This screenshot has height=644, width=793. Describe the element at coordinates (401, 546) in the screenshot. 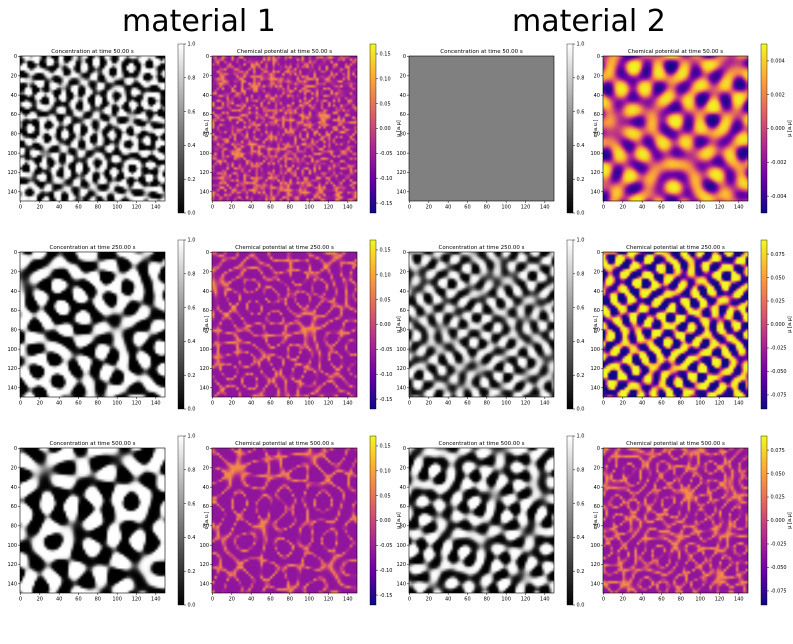

I see `y-tick-label: 100` at that location.